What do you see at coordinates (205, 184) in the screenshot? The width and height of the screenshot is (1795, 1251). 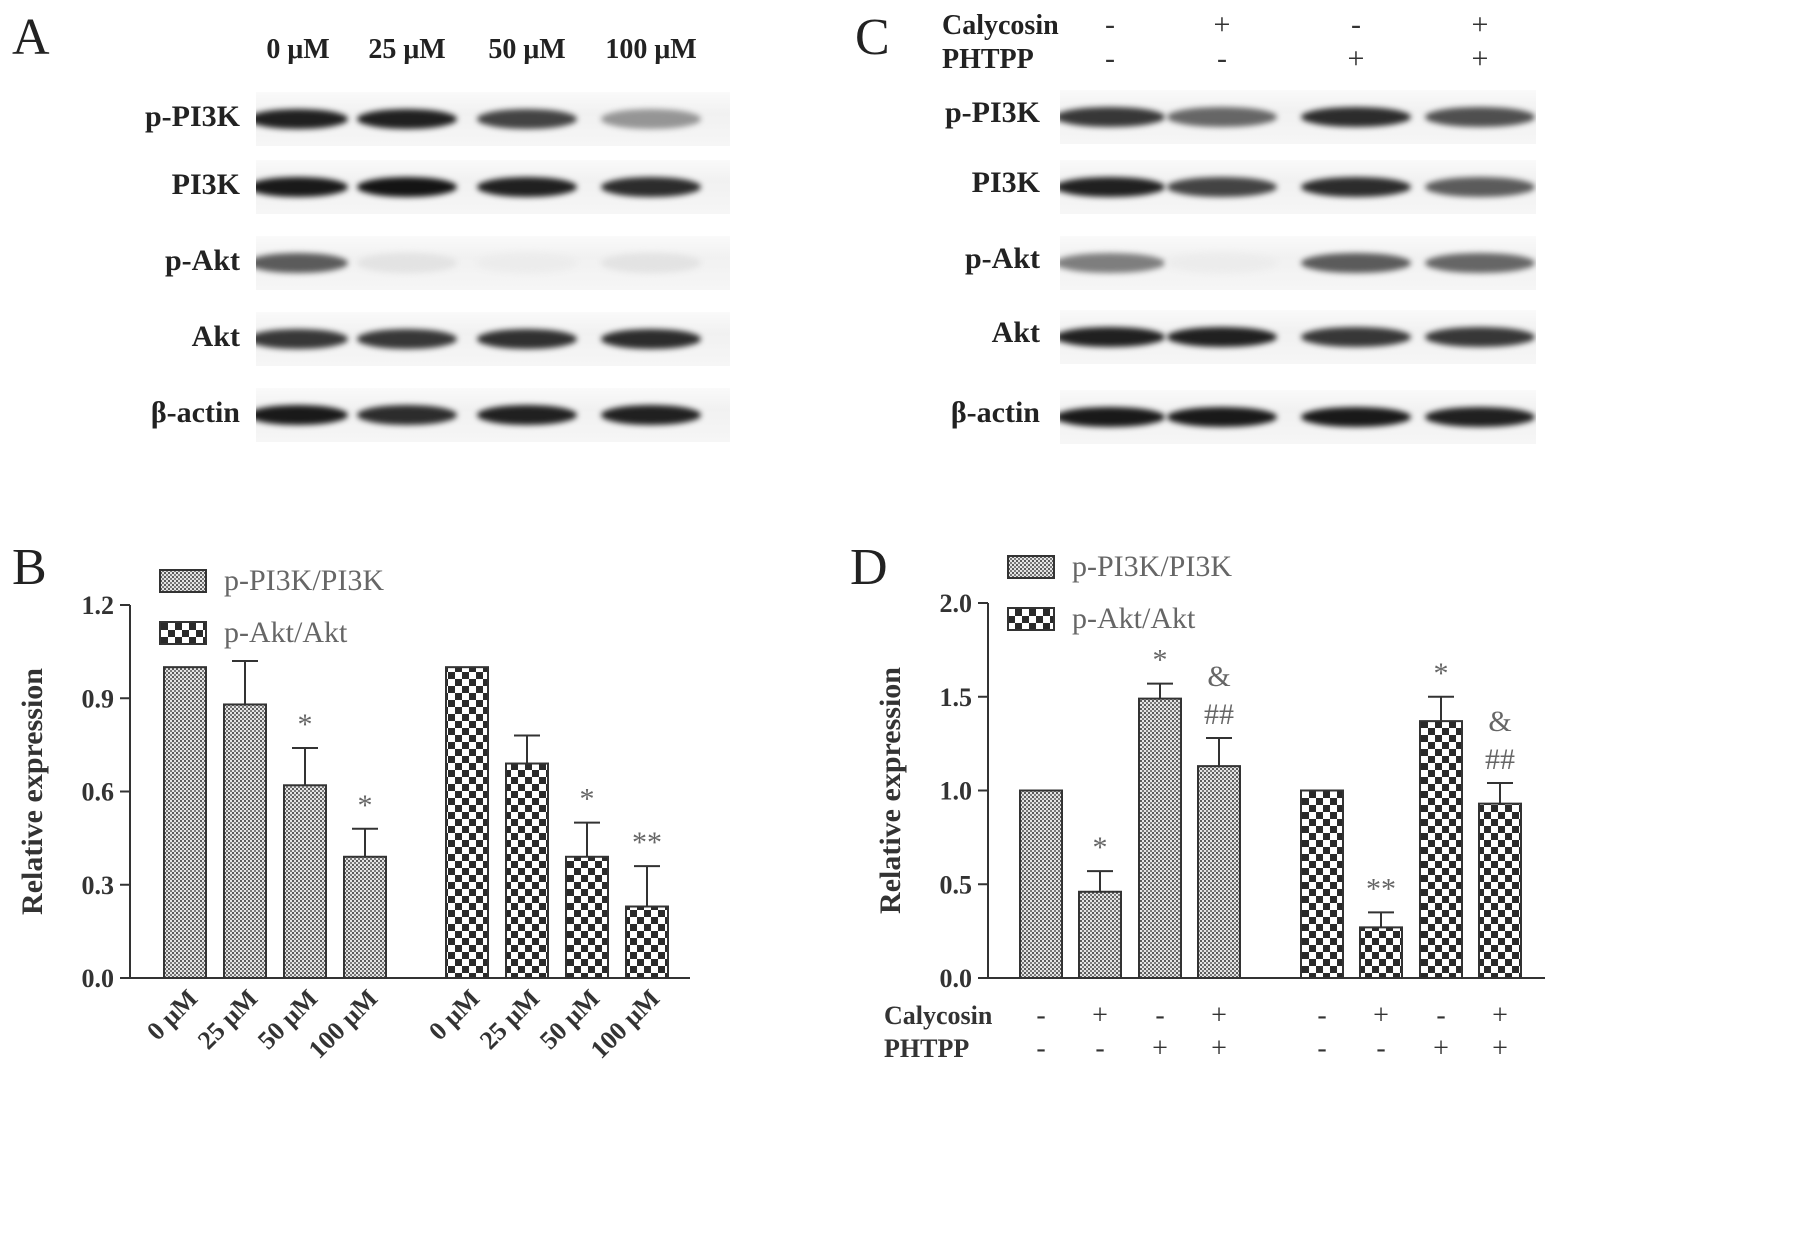 I see `blot-a-row-label: PI3K` at bounding box center [205, 184].